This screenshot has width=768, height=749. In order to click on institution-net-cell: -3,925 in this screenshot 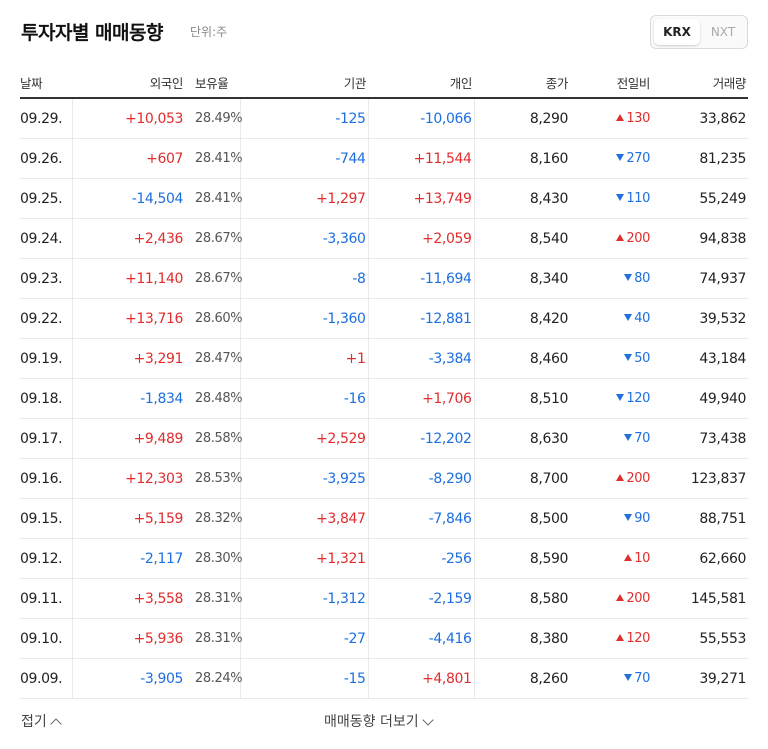, I will do `click(304, 478)`.